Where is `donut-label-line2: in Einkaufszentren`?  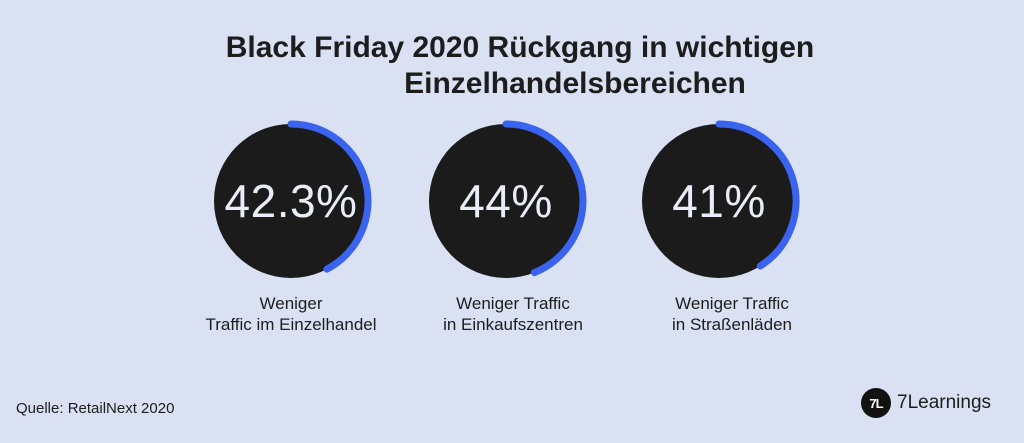 donut-label-line2: in Einkaufszentren is located at coordinates (513, 324).